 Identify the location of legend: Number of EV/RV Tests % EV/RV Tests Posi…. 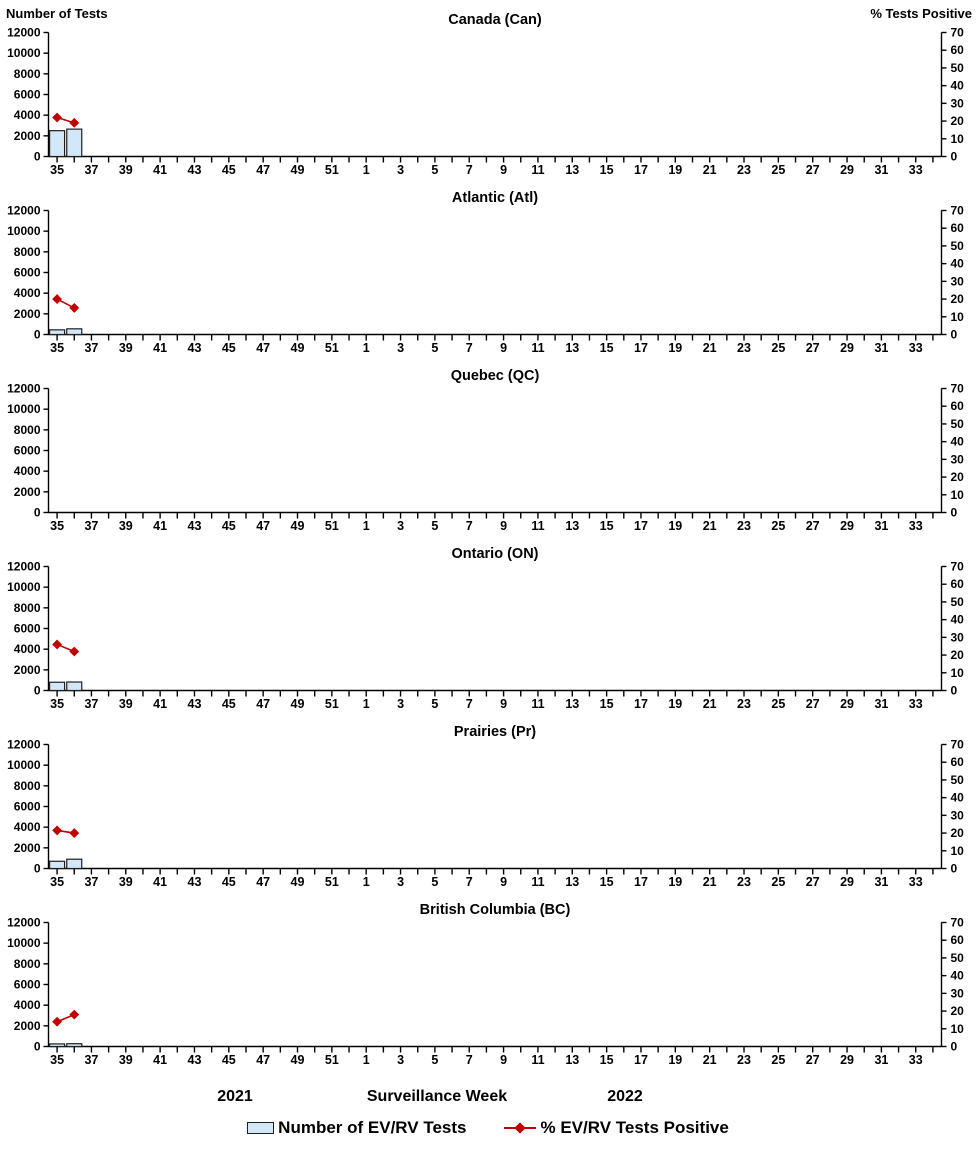
(488, 1128).